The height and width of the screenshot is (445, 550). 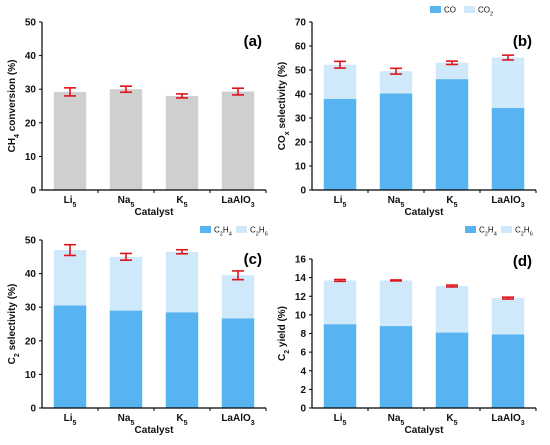 What do you see at coordinates (450, 10) in the screenshot?
I see `legend-label: CO` at bounding box center [450, 10].